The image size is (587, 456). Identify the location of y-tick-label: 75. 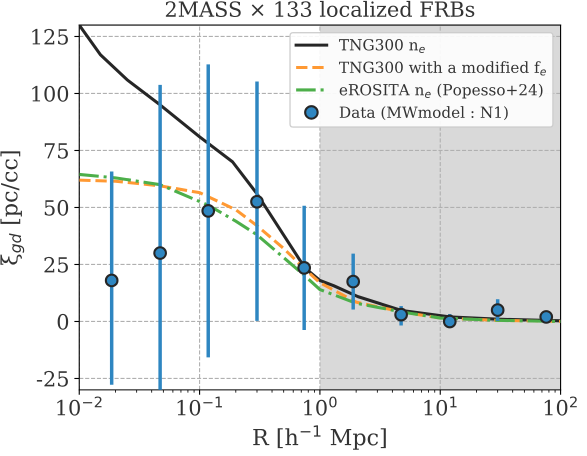
(56, 151).